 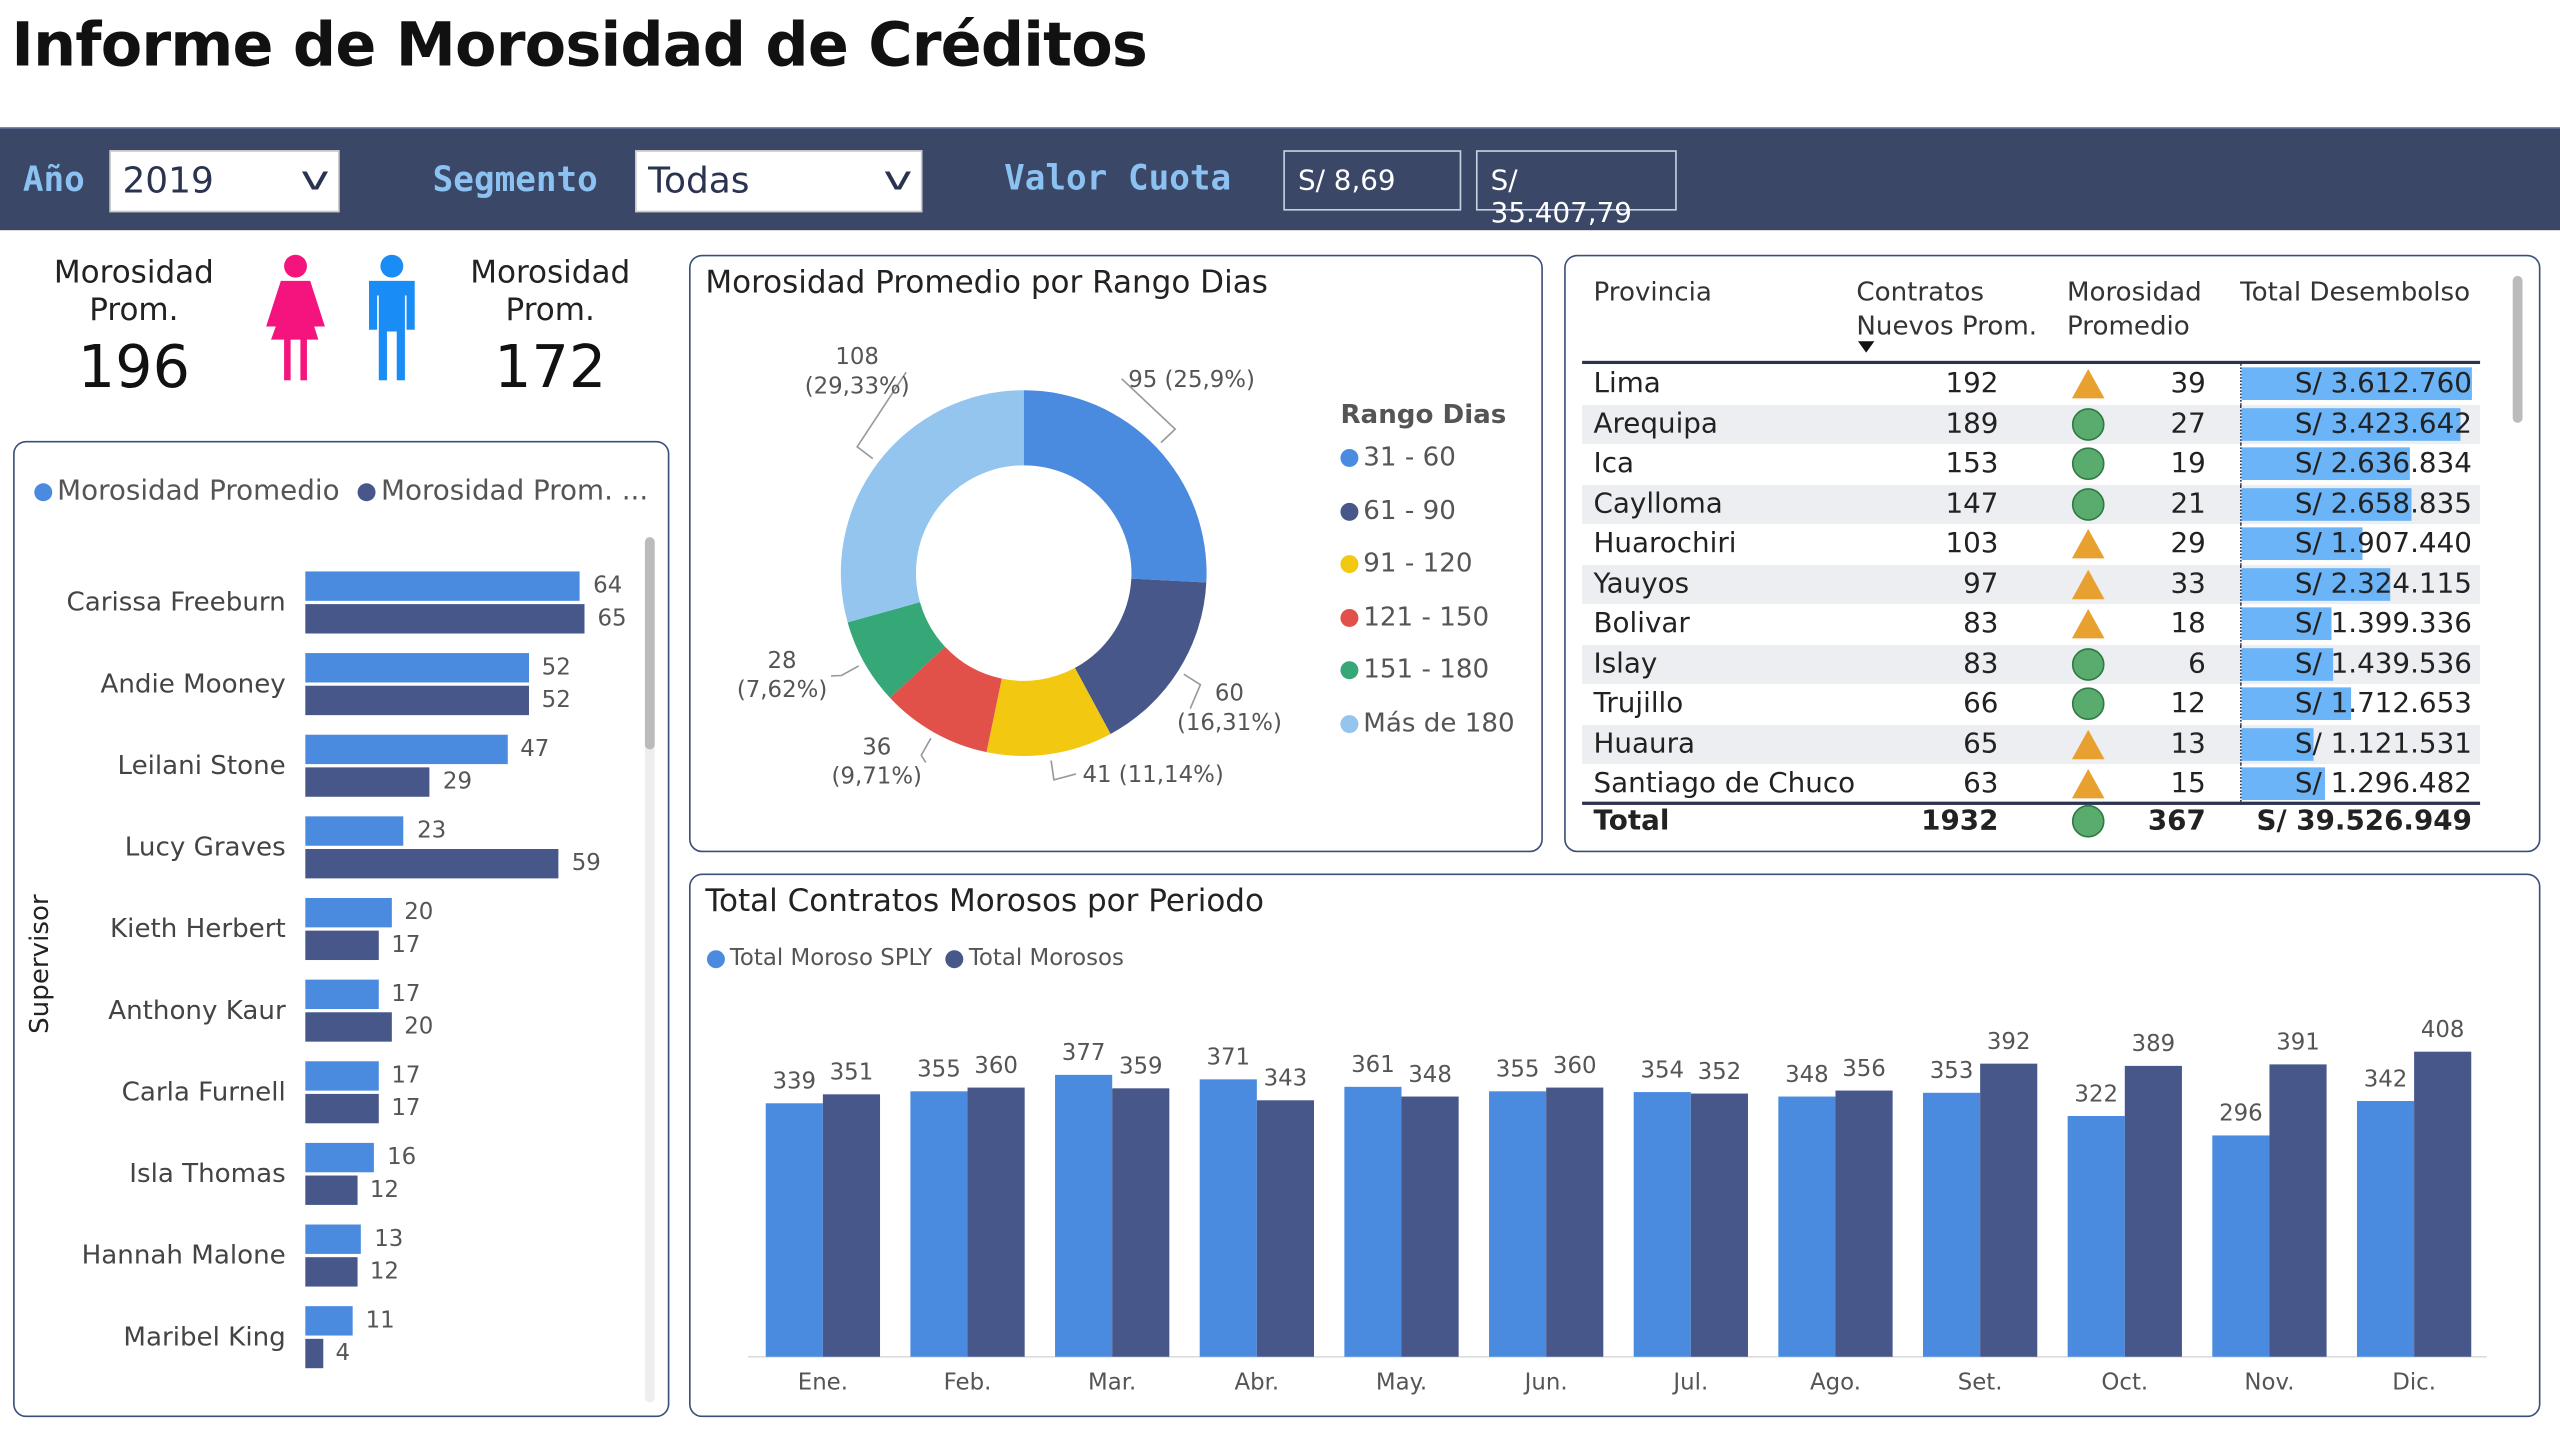 What do you see at coordinates (1947, 308) in the screenshot?
I see `column-header-contratos: Contratos Nuevos Prom.` at bounding box center [1947, 308].